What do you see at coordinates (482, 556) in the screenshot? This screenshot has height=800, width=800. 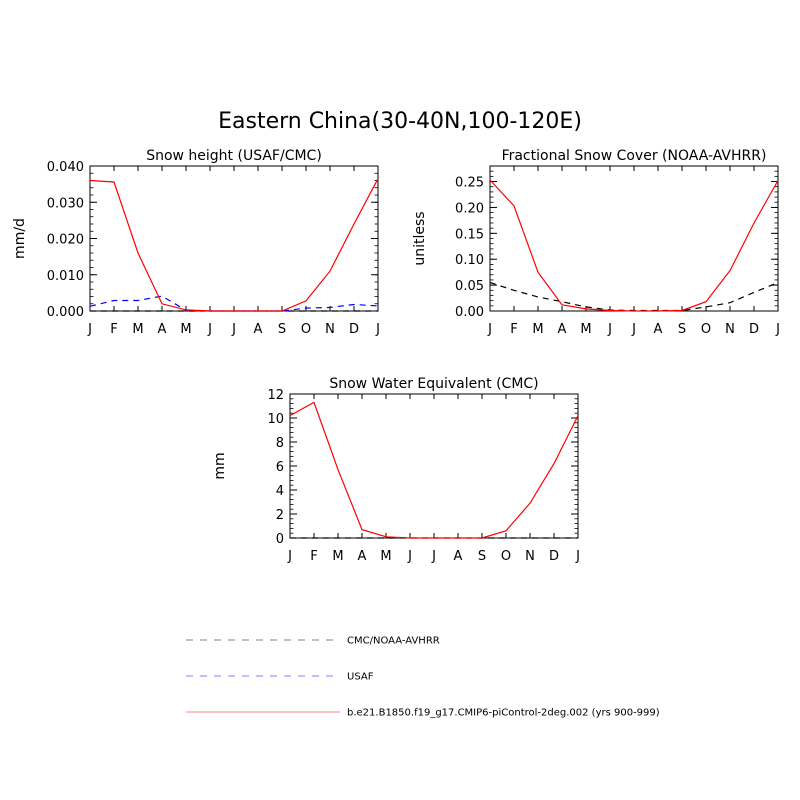 I see `swe-xtick-label: S` at bounding box center [482, 556].